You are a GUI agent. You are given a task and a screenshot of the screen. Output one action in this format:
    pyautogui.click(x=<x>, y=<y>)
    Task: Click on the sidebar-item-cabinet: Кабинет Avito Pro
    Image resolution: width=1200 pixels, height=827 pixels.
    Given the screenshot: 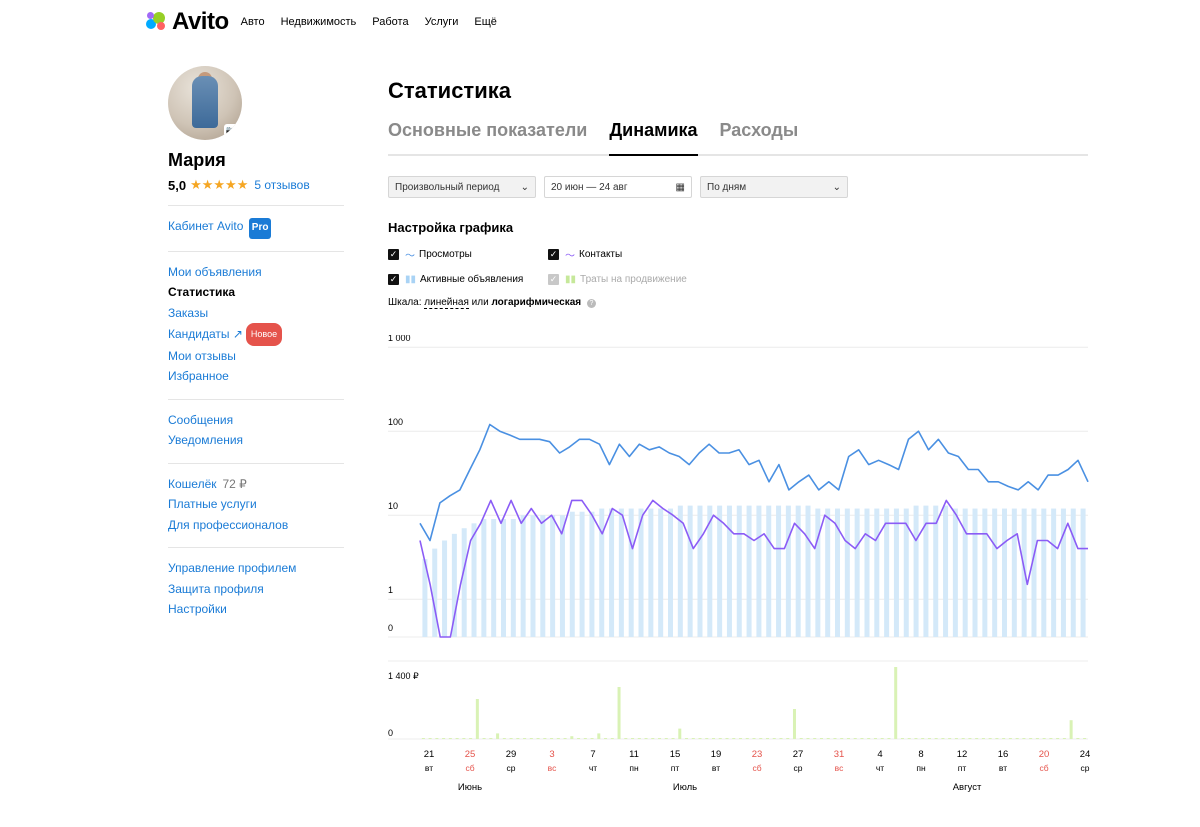 What is the action you would take?
    pyautogui.click(x=256, y=227)
    